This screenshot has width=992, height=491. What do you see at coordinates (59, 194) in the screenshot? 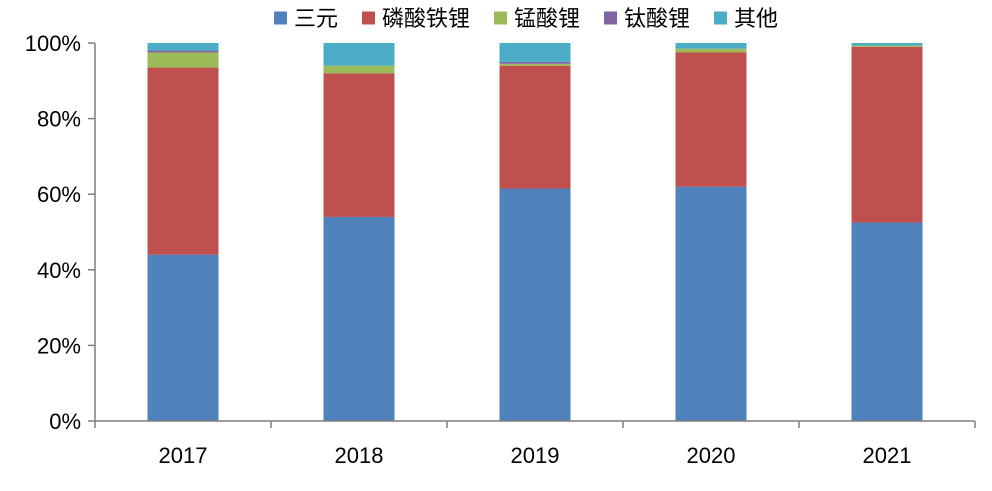
I see `y-tick-label: 60%` at bounding box center [59, 194].